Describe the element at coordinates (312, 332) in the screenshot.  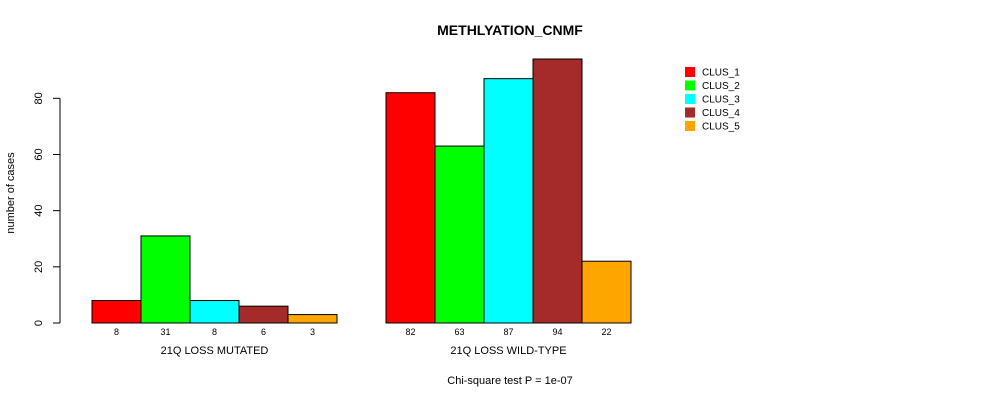
I see `bar-count-label: 3` at that location.